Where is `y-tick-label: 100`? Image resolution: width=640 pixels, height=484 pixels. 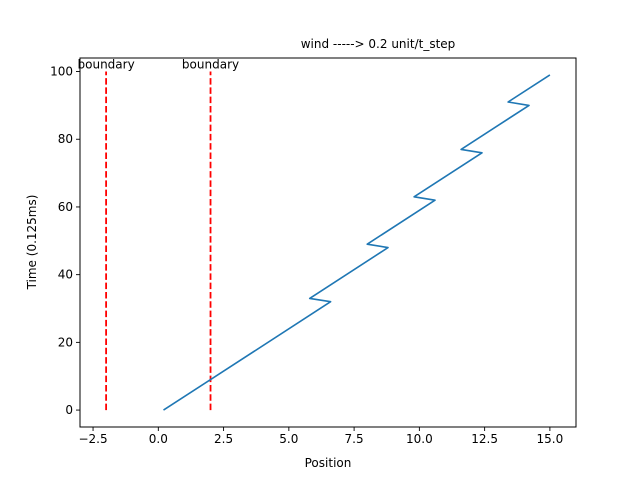 y-tick-label: 100 is located at coordinates (61, 72).